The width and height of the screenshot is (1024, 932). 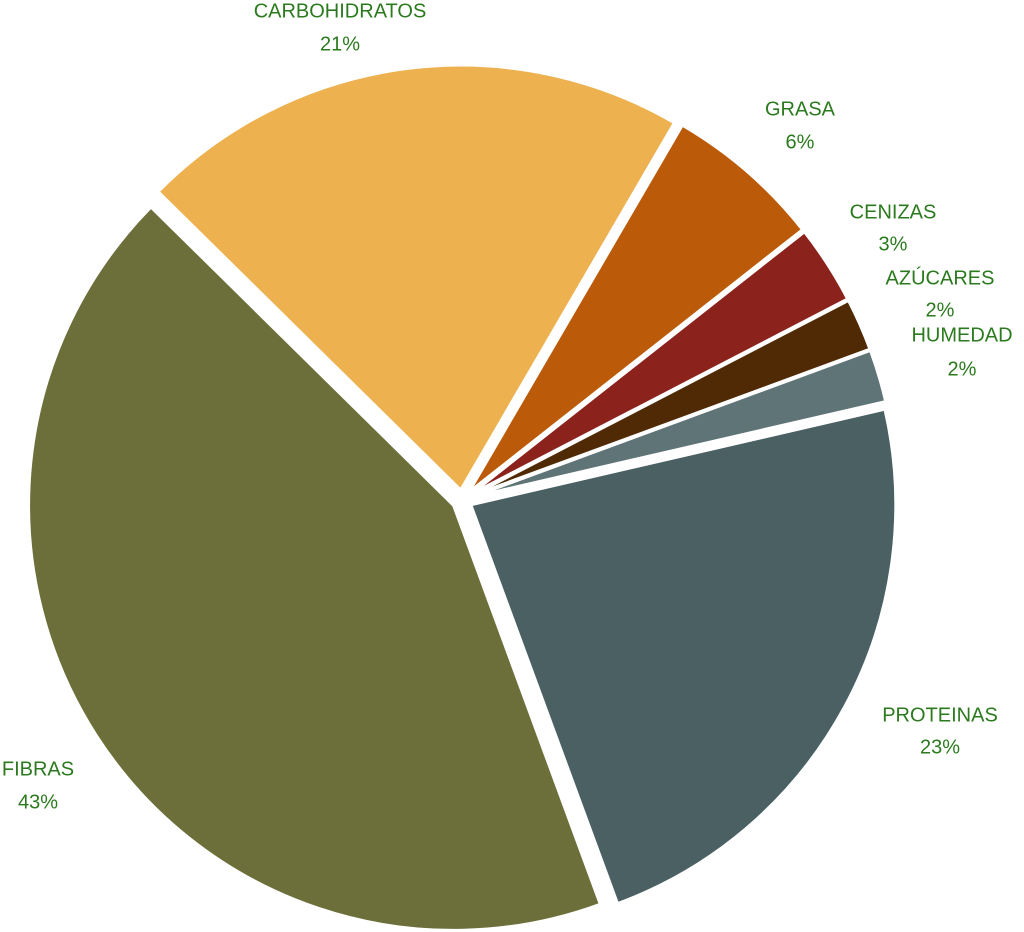 What do you see at coordinates (340, 44) in the screenshot?
I see `slice-value-label: 21%` at bounding box center [340, 44].